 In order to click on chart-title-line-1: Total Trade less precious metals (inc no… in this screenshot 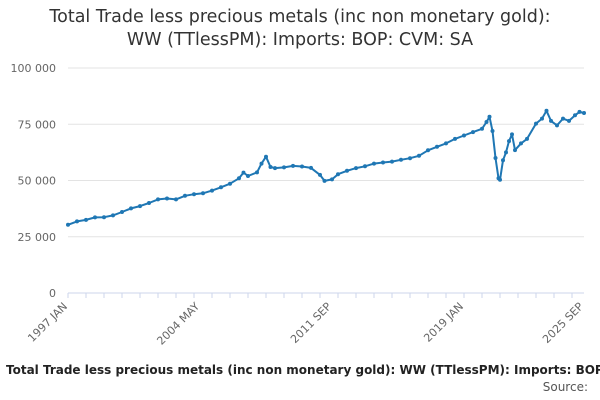, I will do `click(300, 17)`.